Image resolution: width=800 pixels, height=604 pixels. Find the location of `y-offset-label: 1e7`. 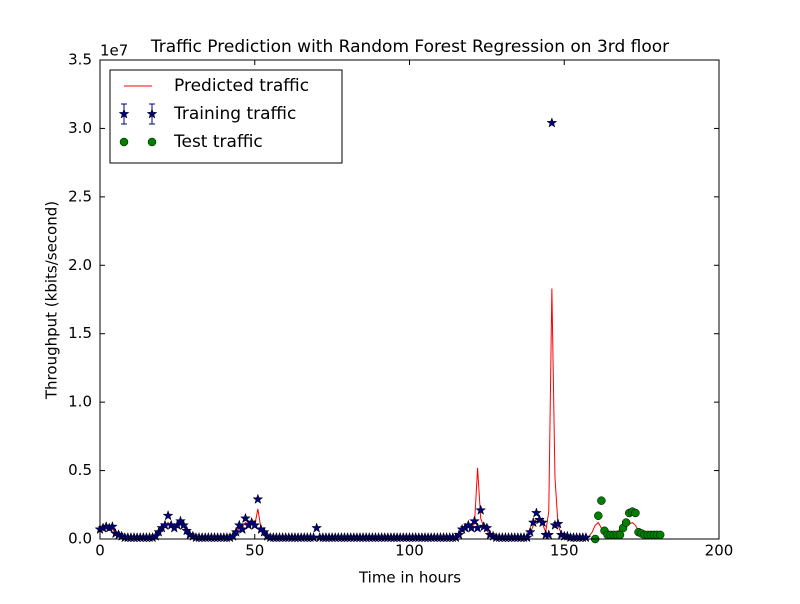

y-offset-label: 1e7 is located at coordinates (114, 51).